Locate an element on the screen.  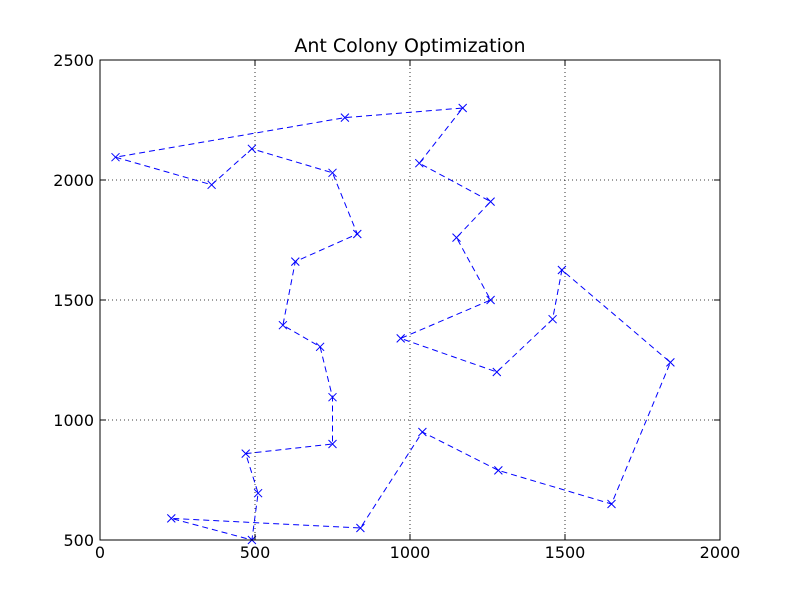
y-tick-label: 1500 is located at coordinates (73, 300).